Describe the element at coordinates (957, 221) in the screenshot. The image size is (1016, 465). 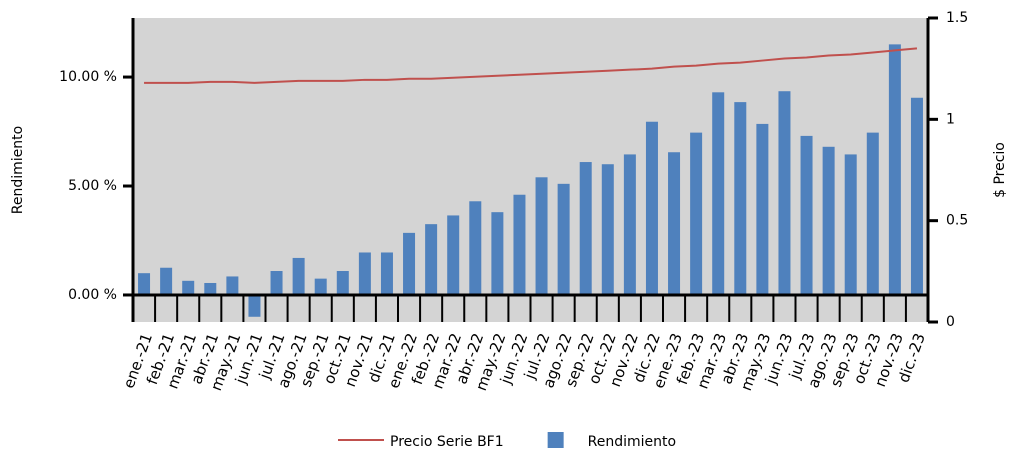
I see `y2-tick-label: 0.5` at that location.